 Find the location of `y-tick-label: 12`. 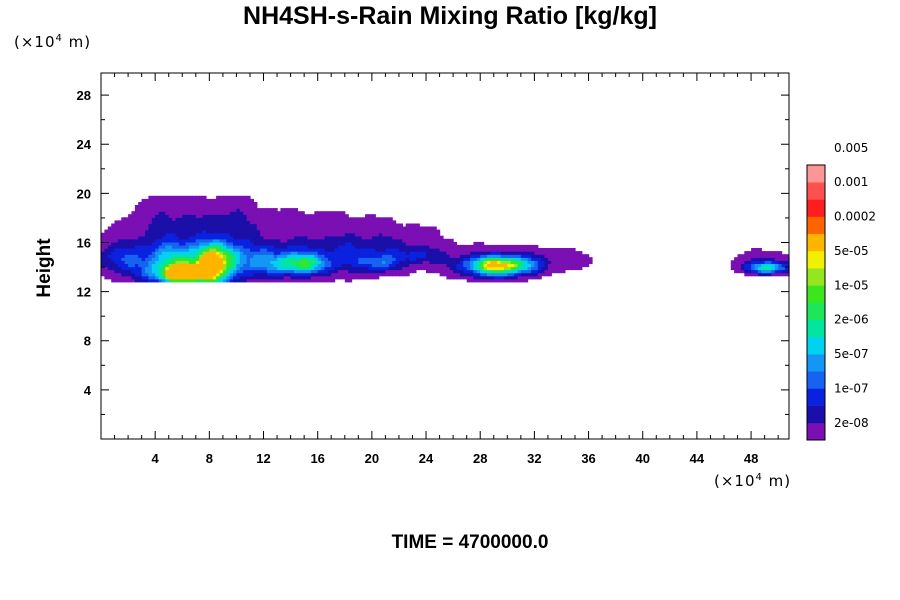

y-tick-label: 12 is located at coordinates (84, 292).